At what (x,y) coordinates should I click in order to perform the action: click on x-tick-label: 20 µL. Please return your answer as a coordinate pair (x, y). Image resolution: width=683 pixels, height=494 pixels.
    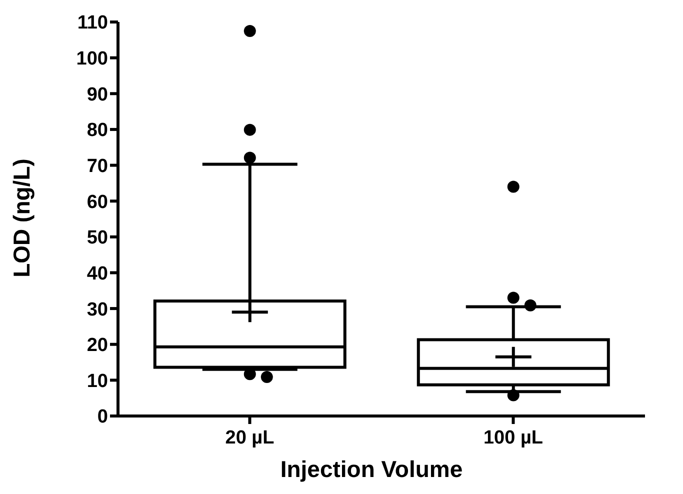
    Looking at the image, I should click on (250, 437).